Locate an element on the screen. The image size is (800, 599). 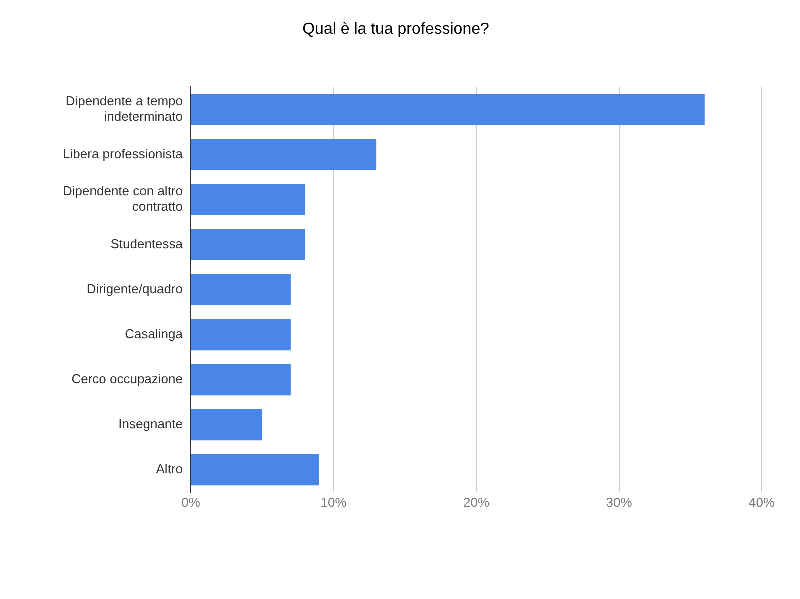
y-tick-label: Studentessa is located at coordinates (147, 244).